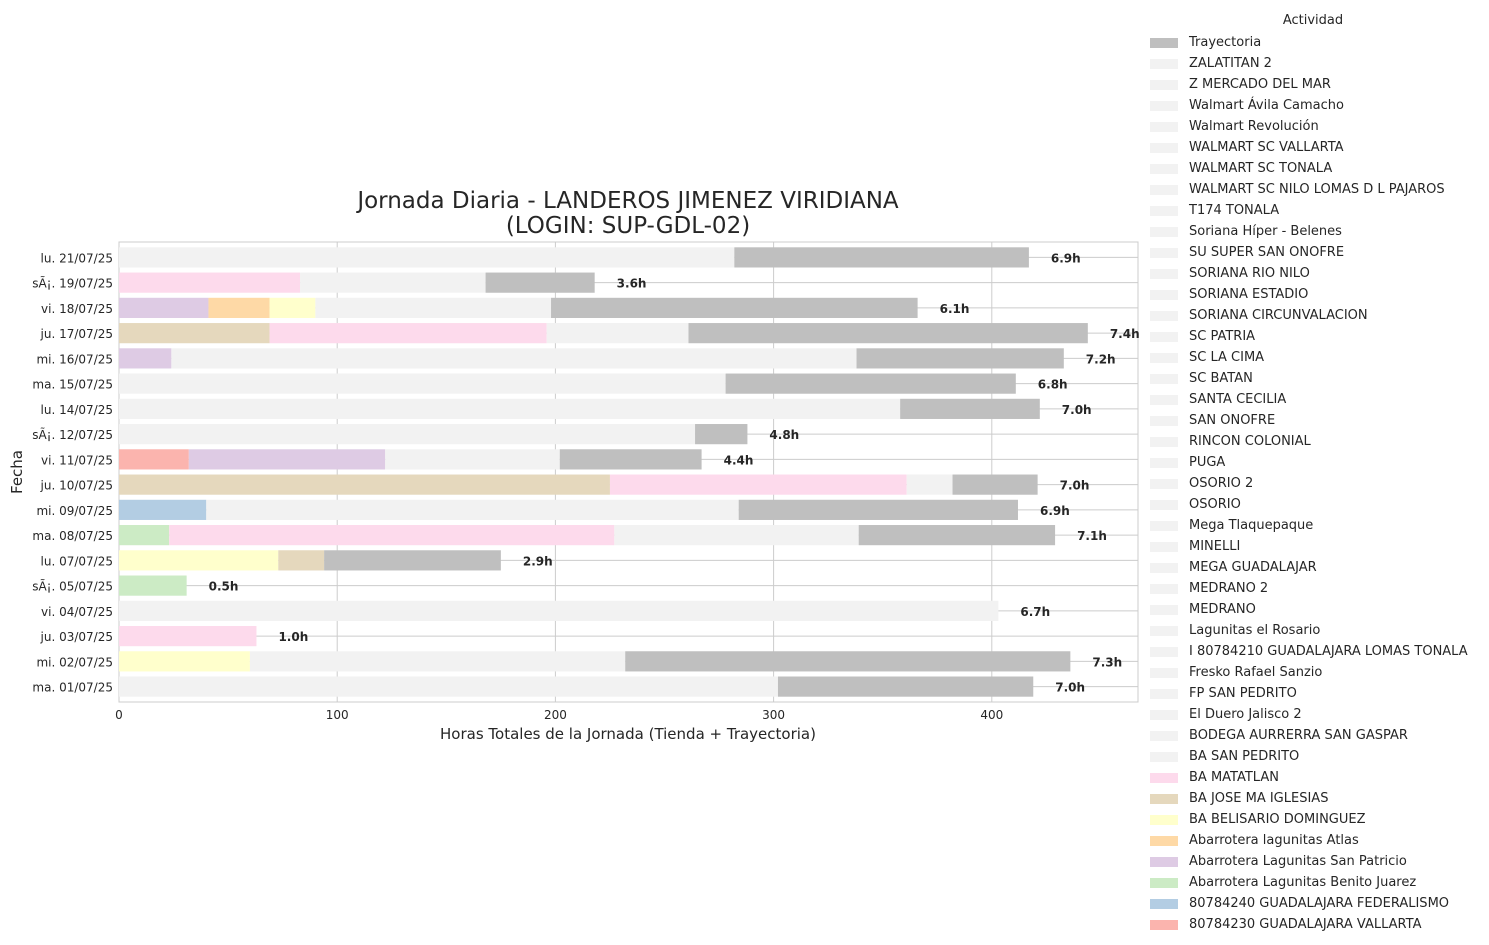  What do you see at coordinates (632, 284) in the screenshot?
I see `total-label: 3.6h` at bounding box center [632, 284].